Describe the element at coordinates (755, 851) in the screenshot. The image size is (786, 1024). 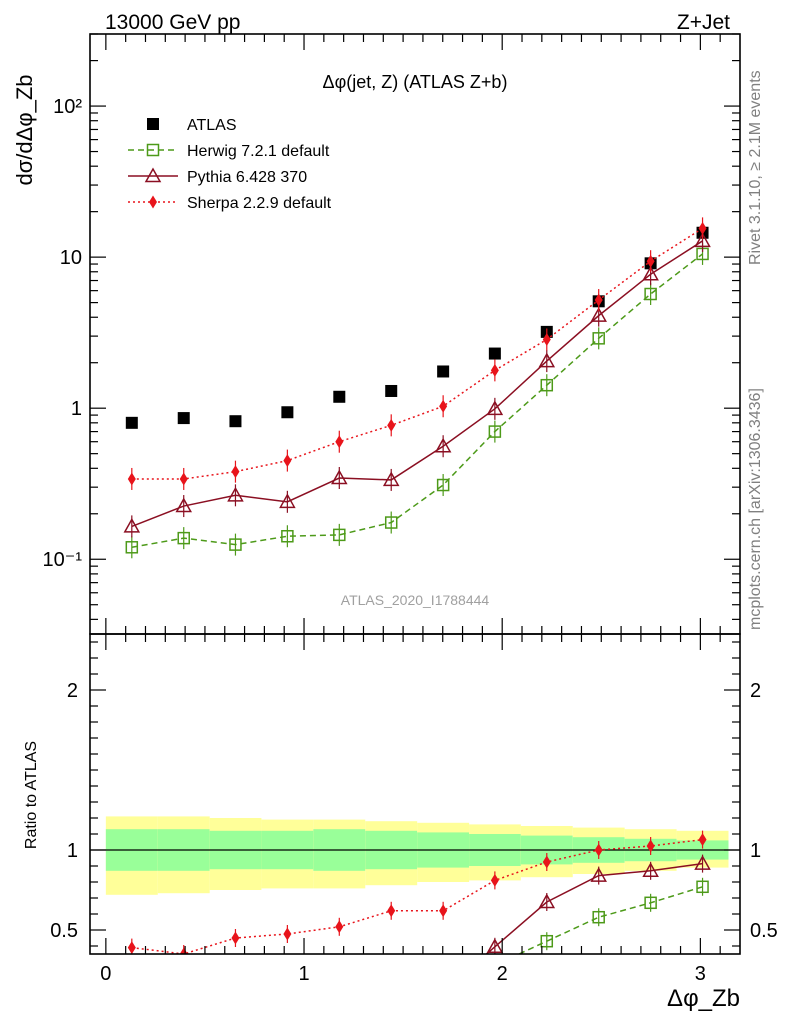
I see `ratio-y-tick-label-right: 1` at that location.